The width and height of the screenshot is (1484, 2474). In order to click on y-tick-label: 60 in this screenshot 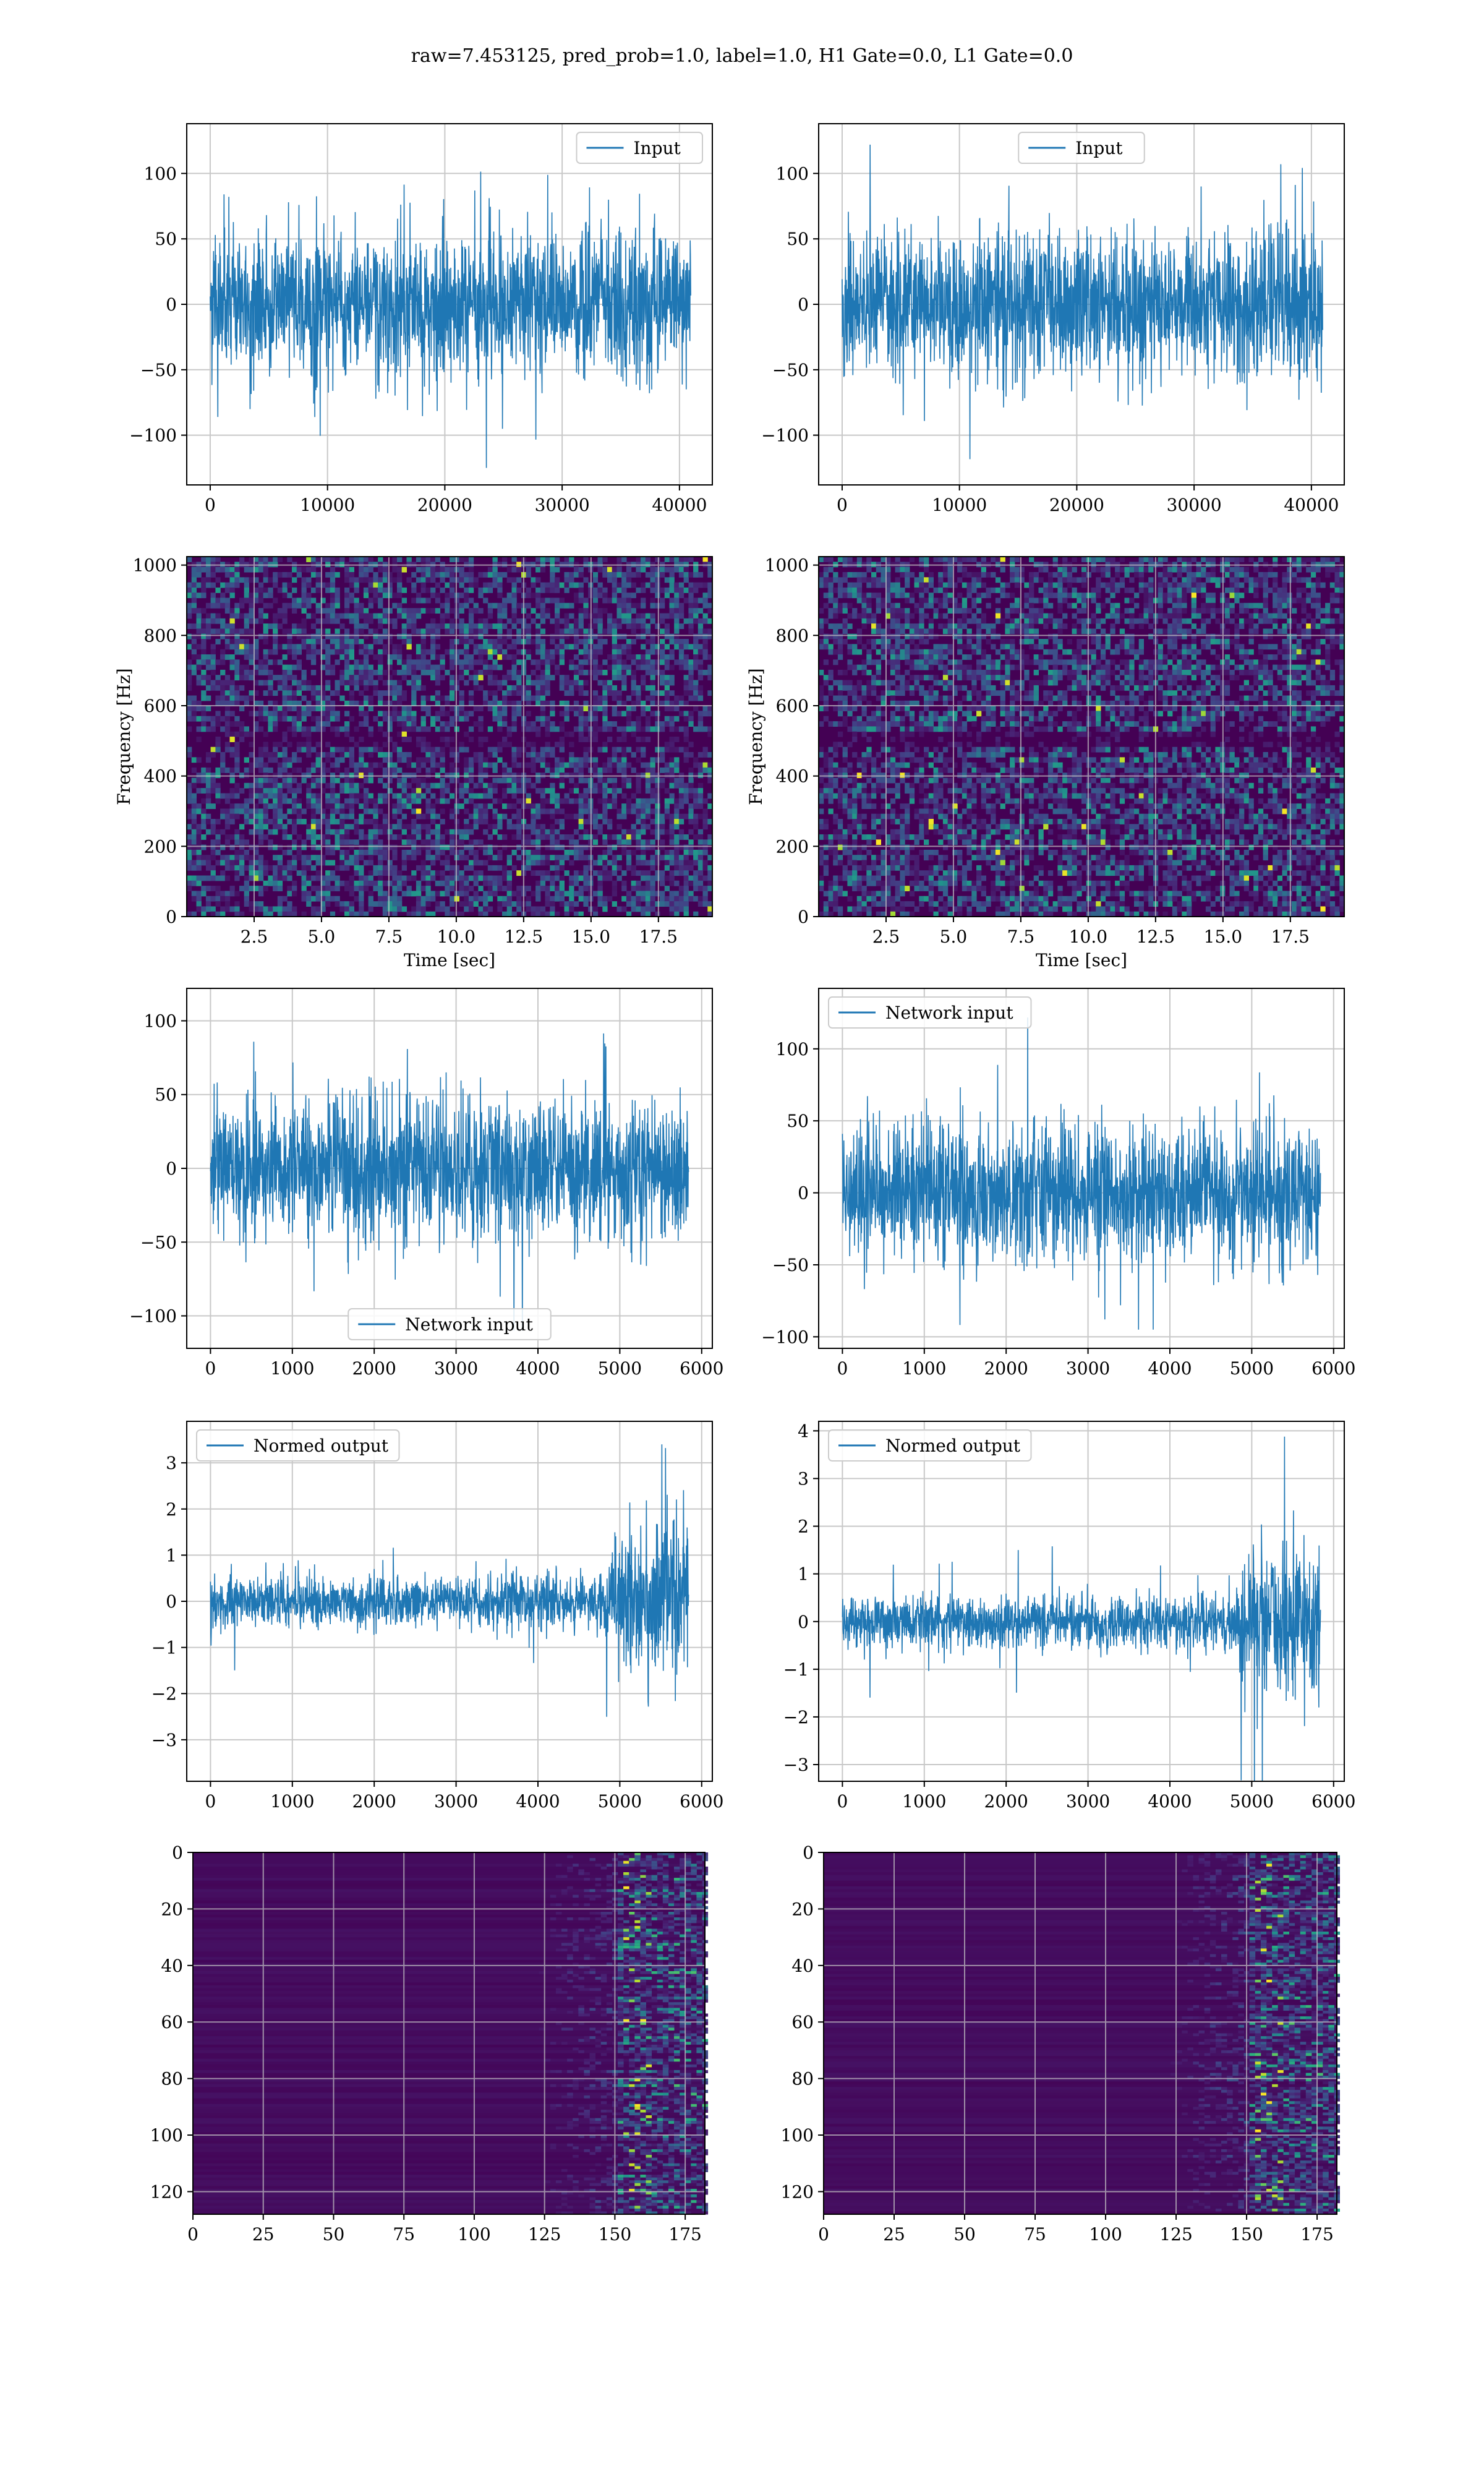, I will do `click(802, 2022)`.